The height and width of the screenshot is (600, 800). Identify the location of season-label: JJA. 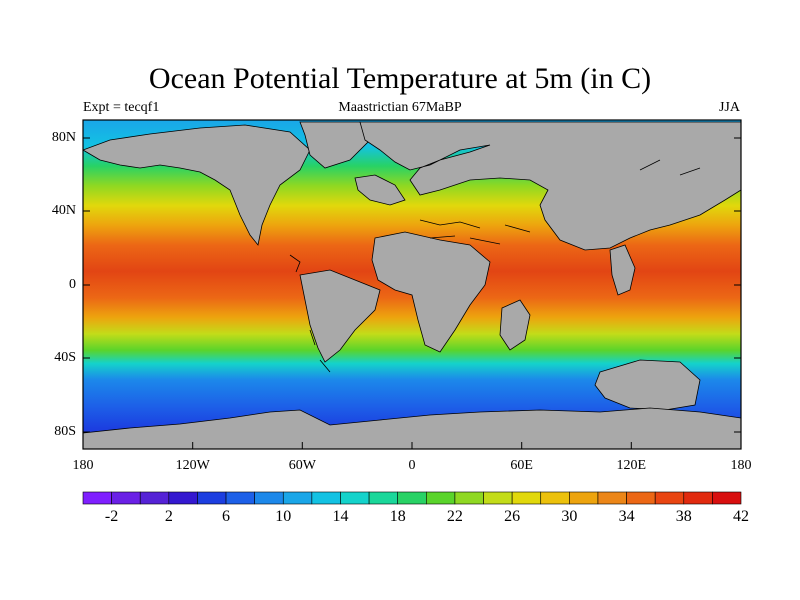
(729, 107).